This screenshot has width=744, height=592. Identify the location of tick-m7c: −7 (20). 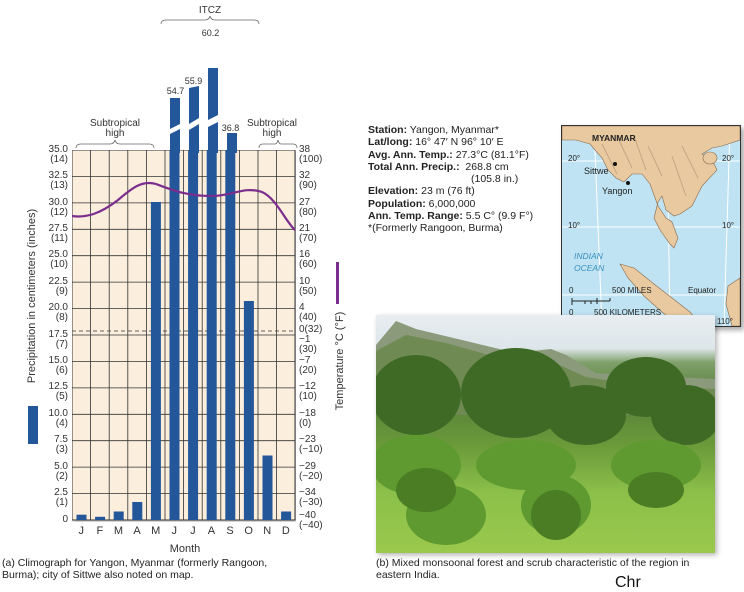
(308, 365).